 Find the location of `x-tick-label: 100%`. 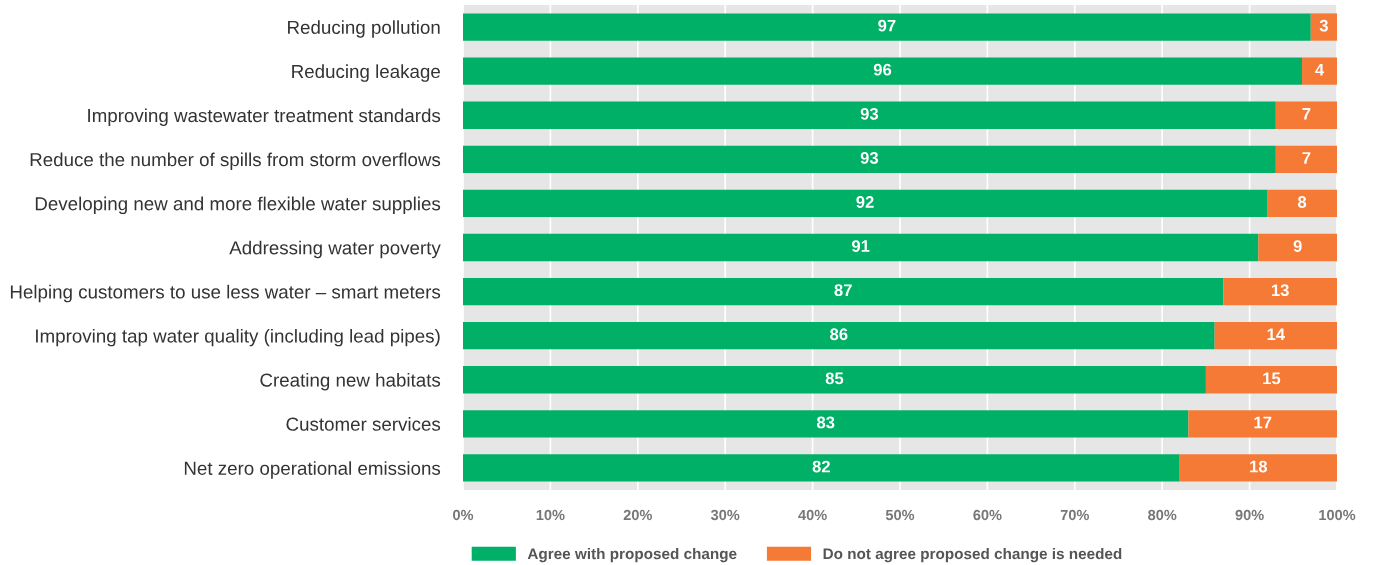

x-tick-label: 100% is located at coordinates (1337, 515).